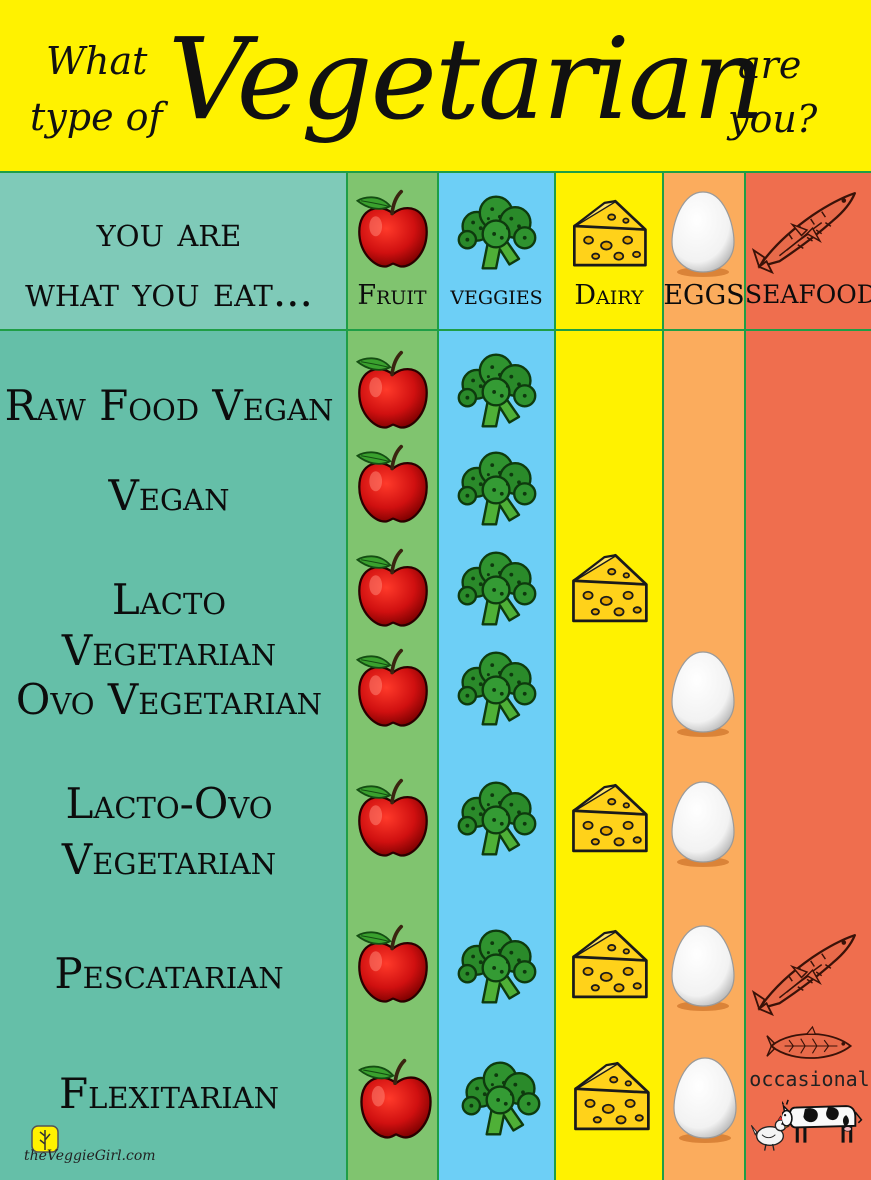 This screenshot has width=871, height=1180. I want to click on page-title: Vegetarian, so click(466, 80).